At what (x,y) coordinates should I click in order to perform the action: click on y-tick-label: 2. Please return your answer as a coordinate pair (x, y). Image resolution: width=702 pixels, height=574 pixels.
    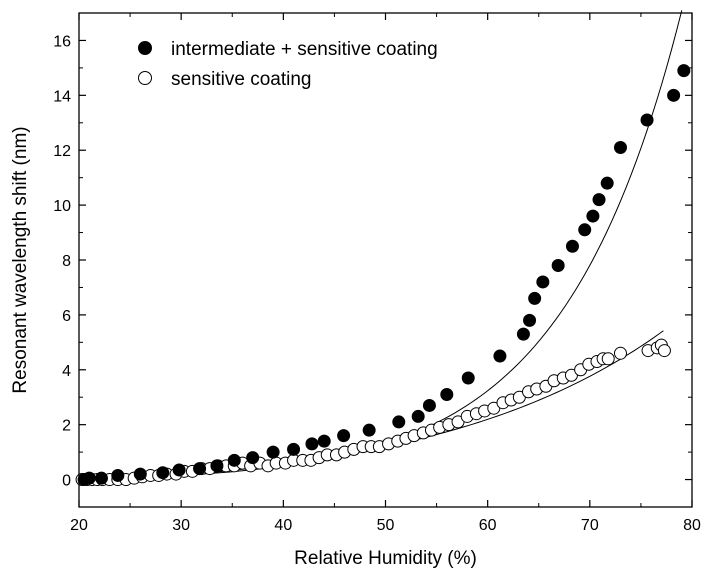
    Looking at the image, I should click on (66, 426).